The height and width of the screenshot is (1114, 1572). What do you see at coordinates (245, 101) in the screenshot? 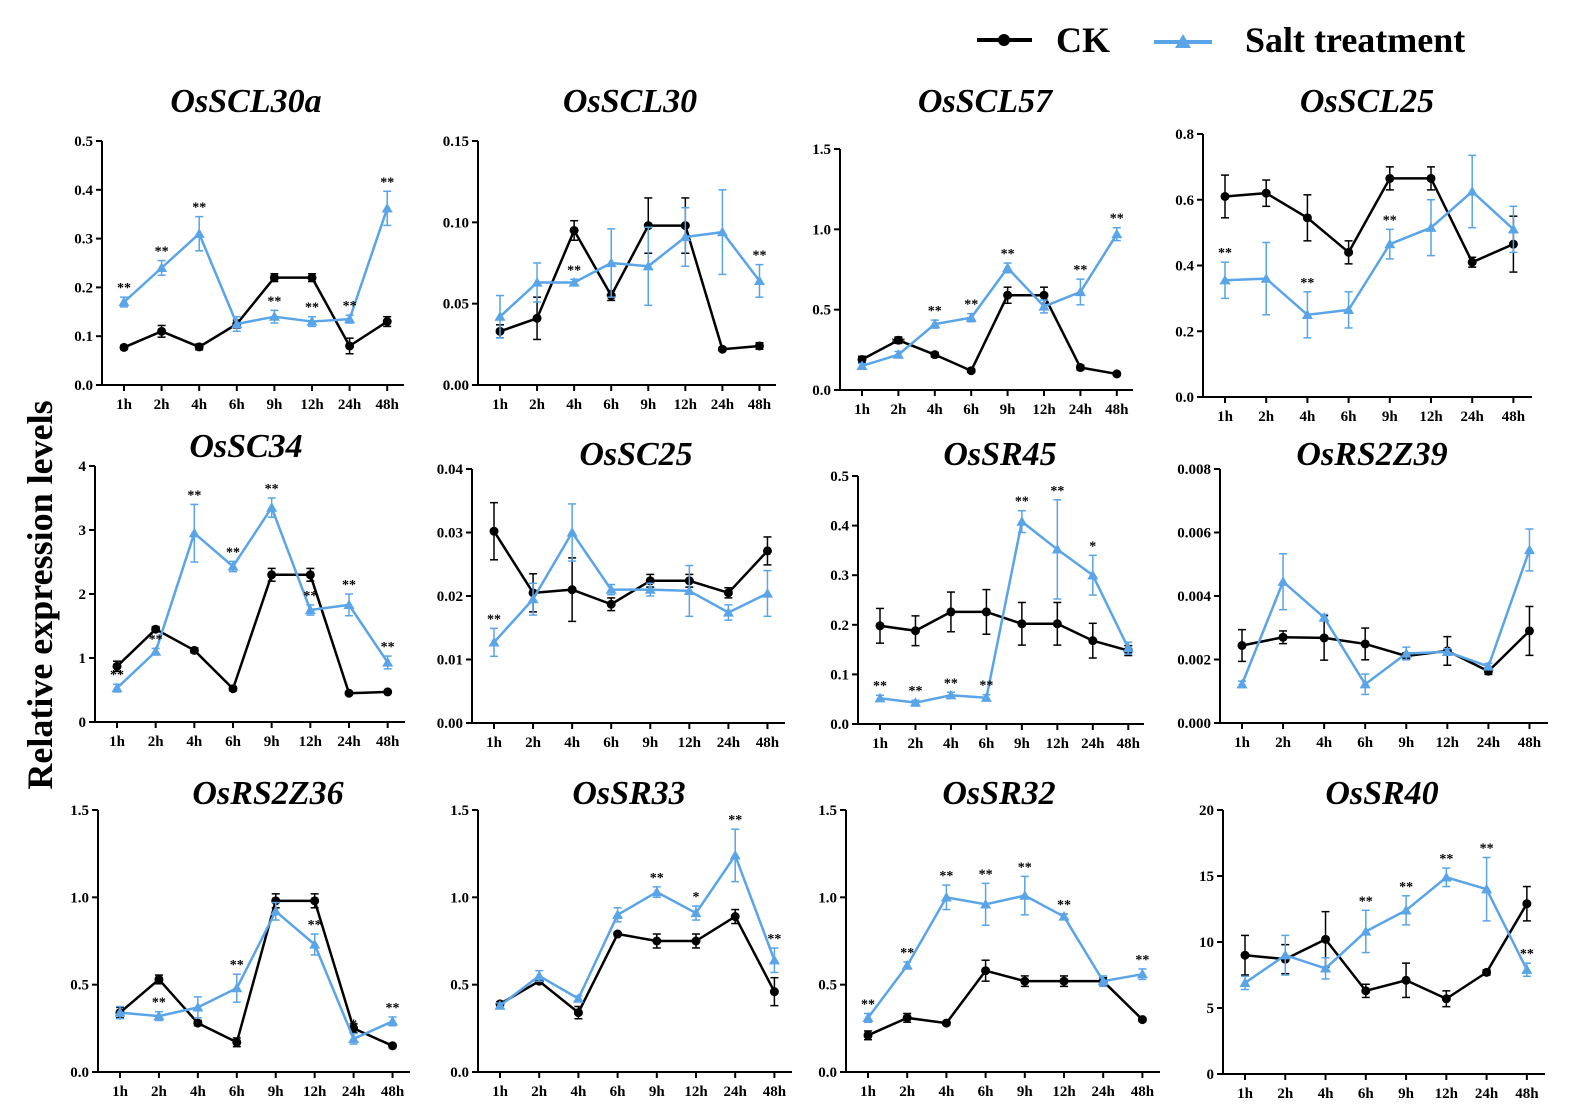
I see `panel-title: OsSCL30a` at bounding box center [245, 101].